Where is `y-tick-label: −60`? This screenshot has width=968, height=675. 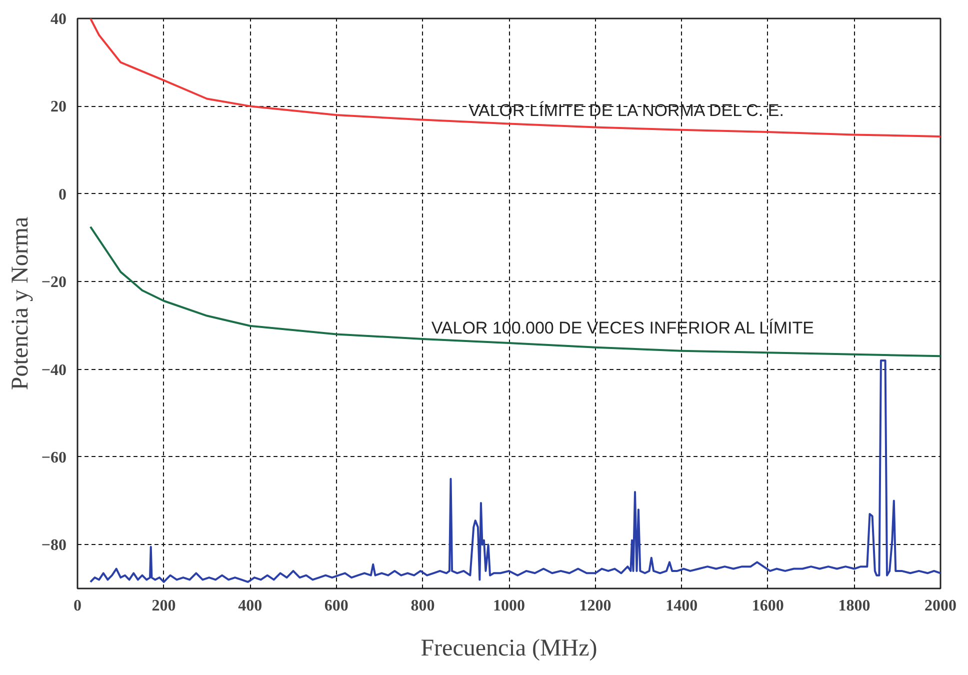 y-tick-label: −60 is located at coordinates (54, 457).